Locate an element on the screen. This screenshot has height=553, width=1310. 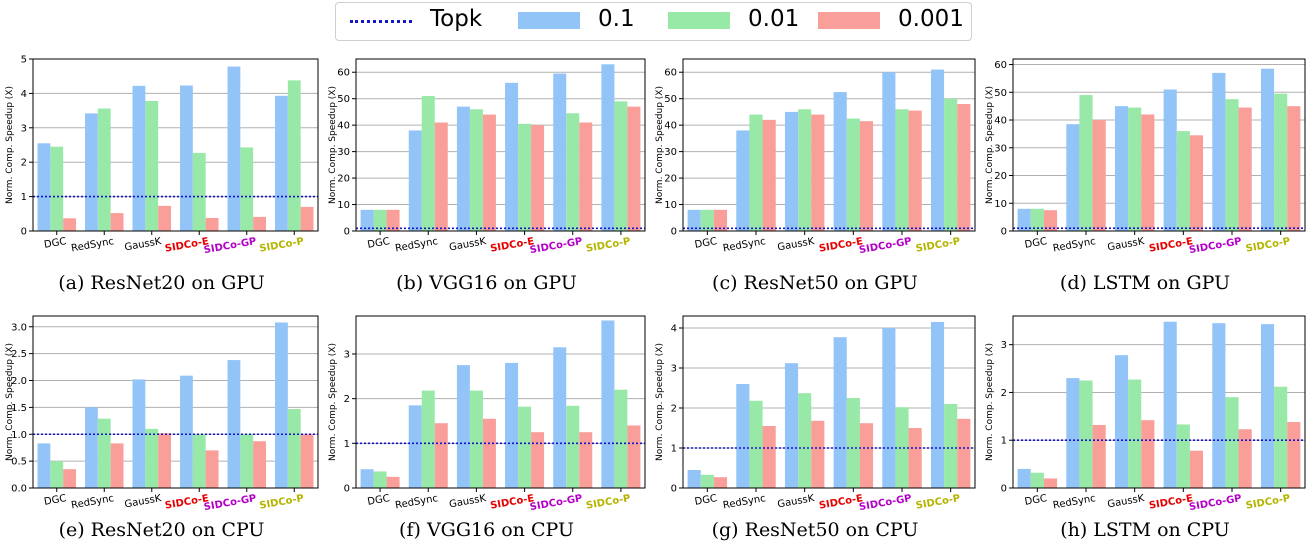
legend: Topk 0.1 0.01 0.001 is located at coordinates (653, 21).